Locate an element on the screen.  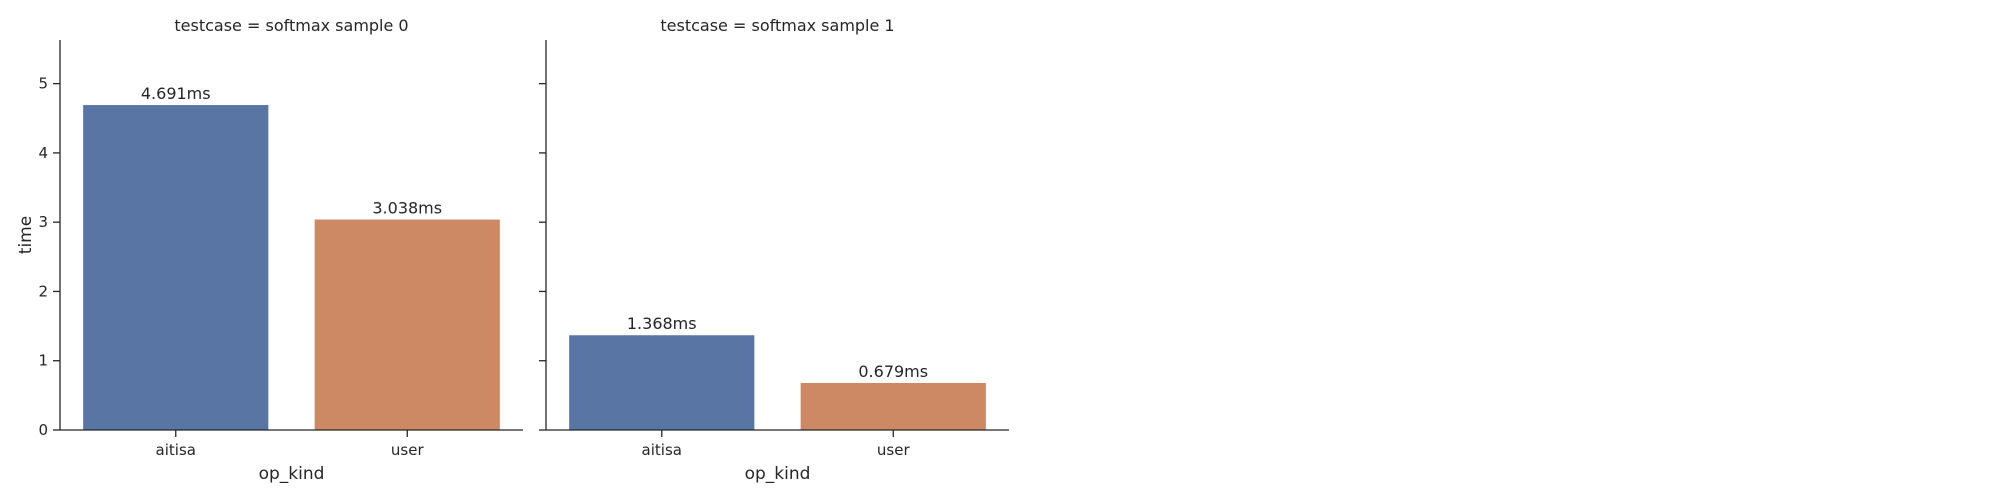
panel-title: testcase = softmax sample 0 is located at coordinates (291, 25).